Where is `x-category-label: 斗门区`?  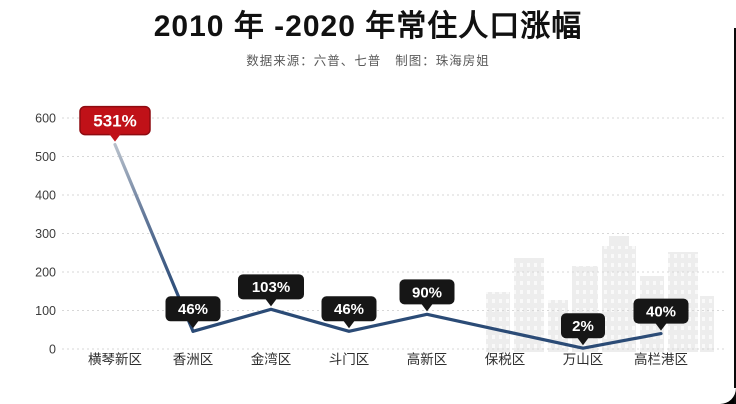
x-category-label: 斗门区 is located at coordinates (349, 359).